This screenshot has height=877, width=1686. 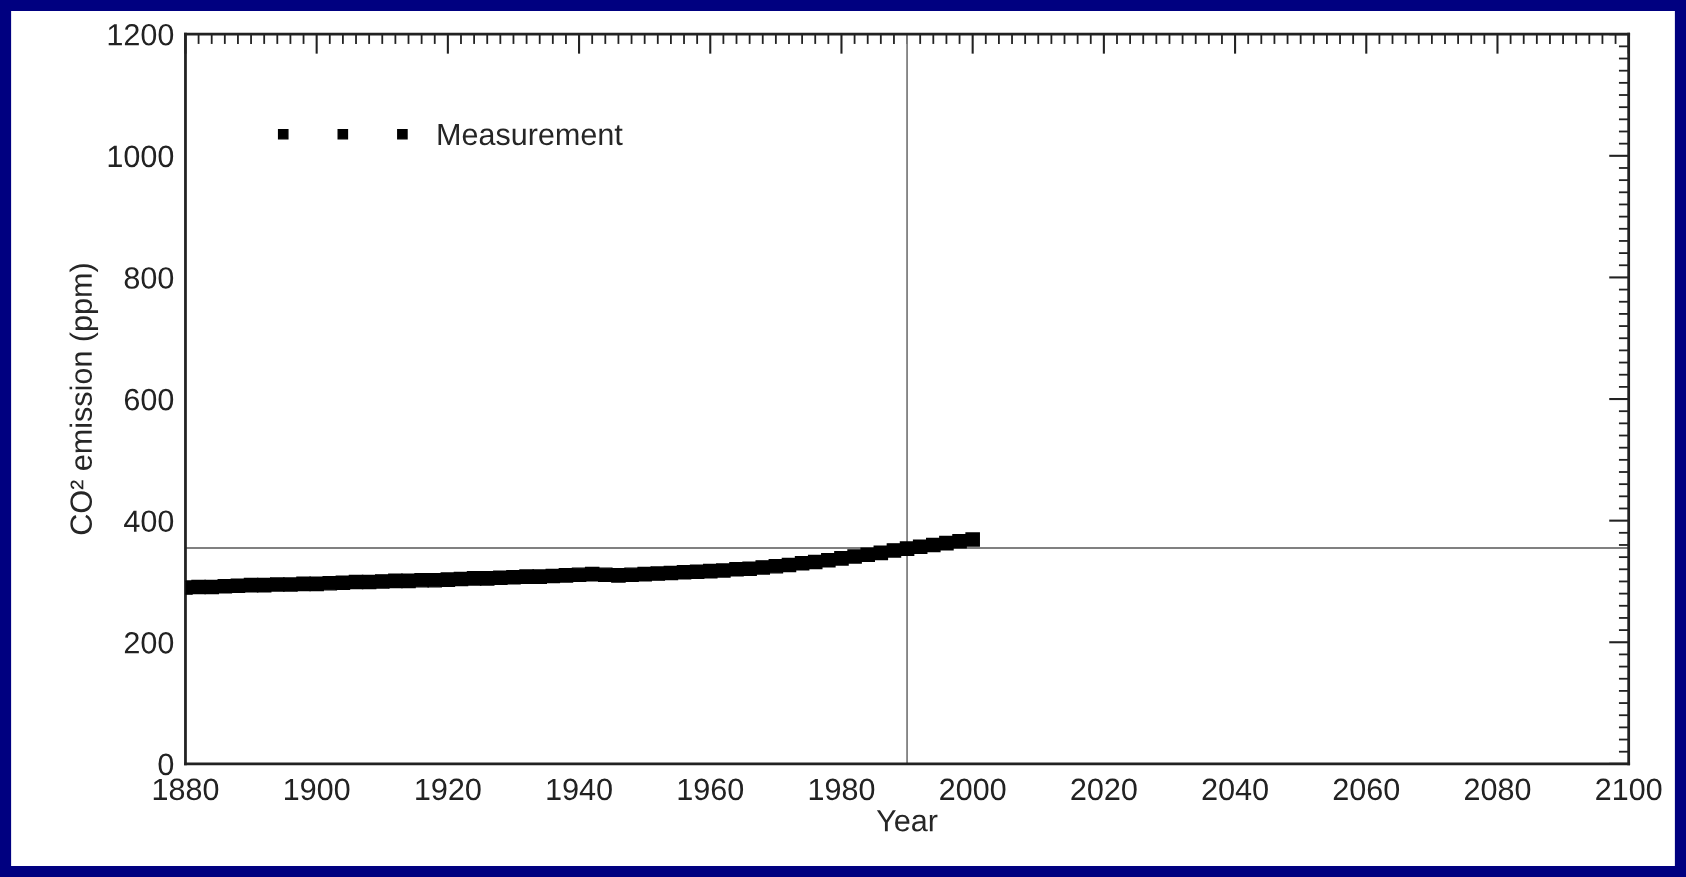 I want to click on x-tick-label: 1960, so click(x=711, y=789).